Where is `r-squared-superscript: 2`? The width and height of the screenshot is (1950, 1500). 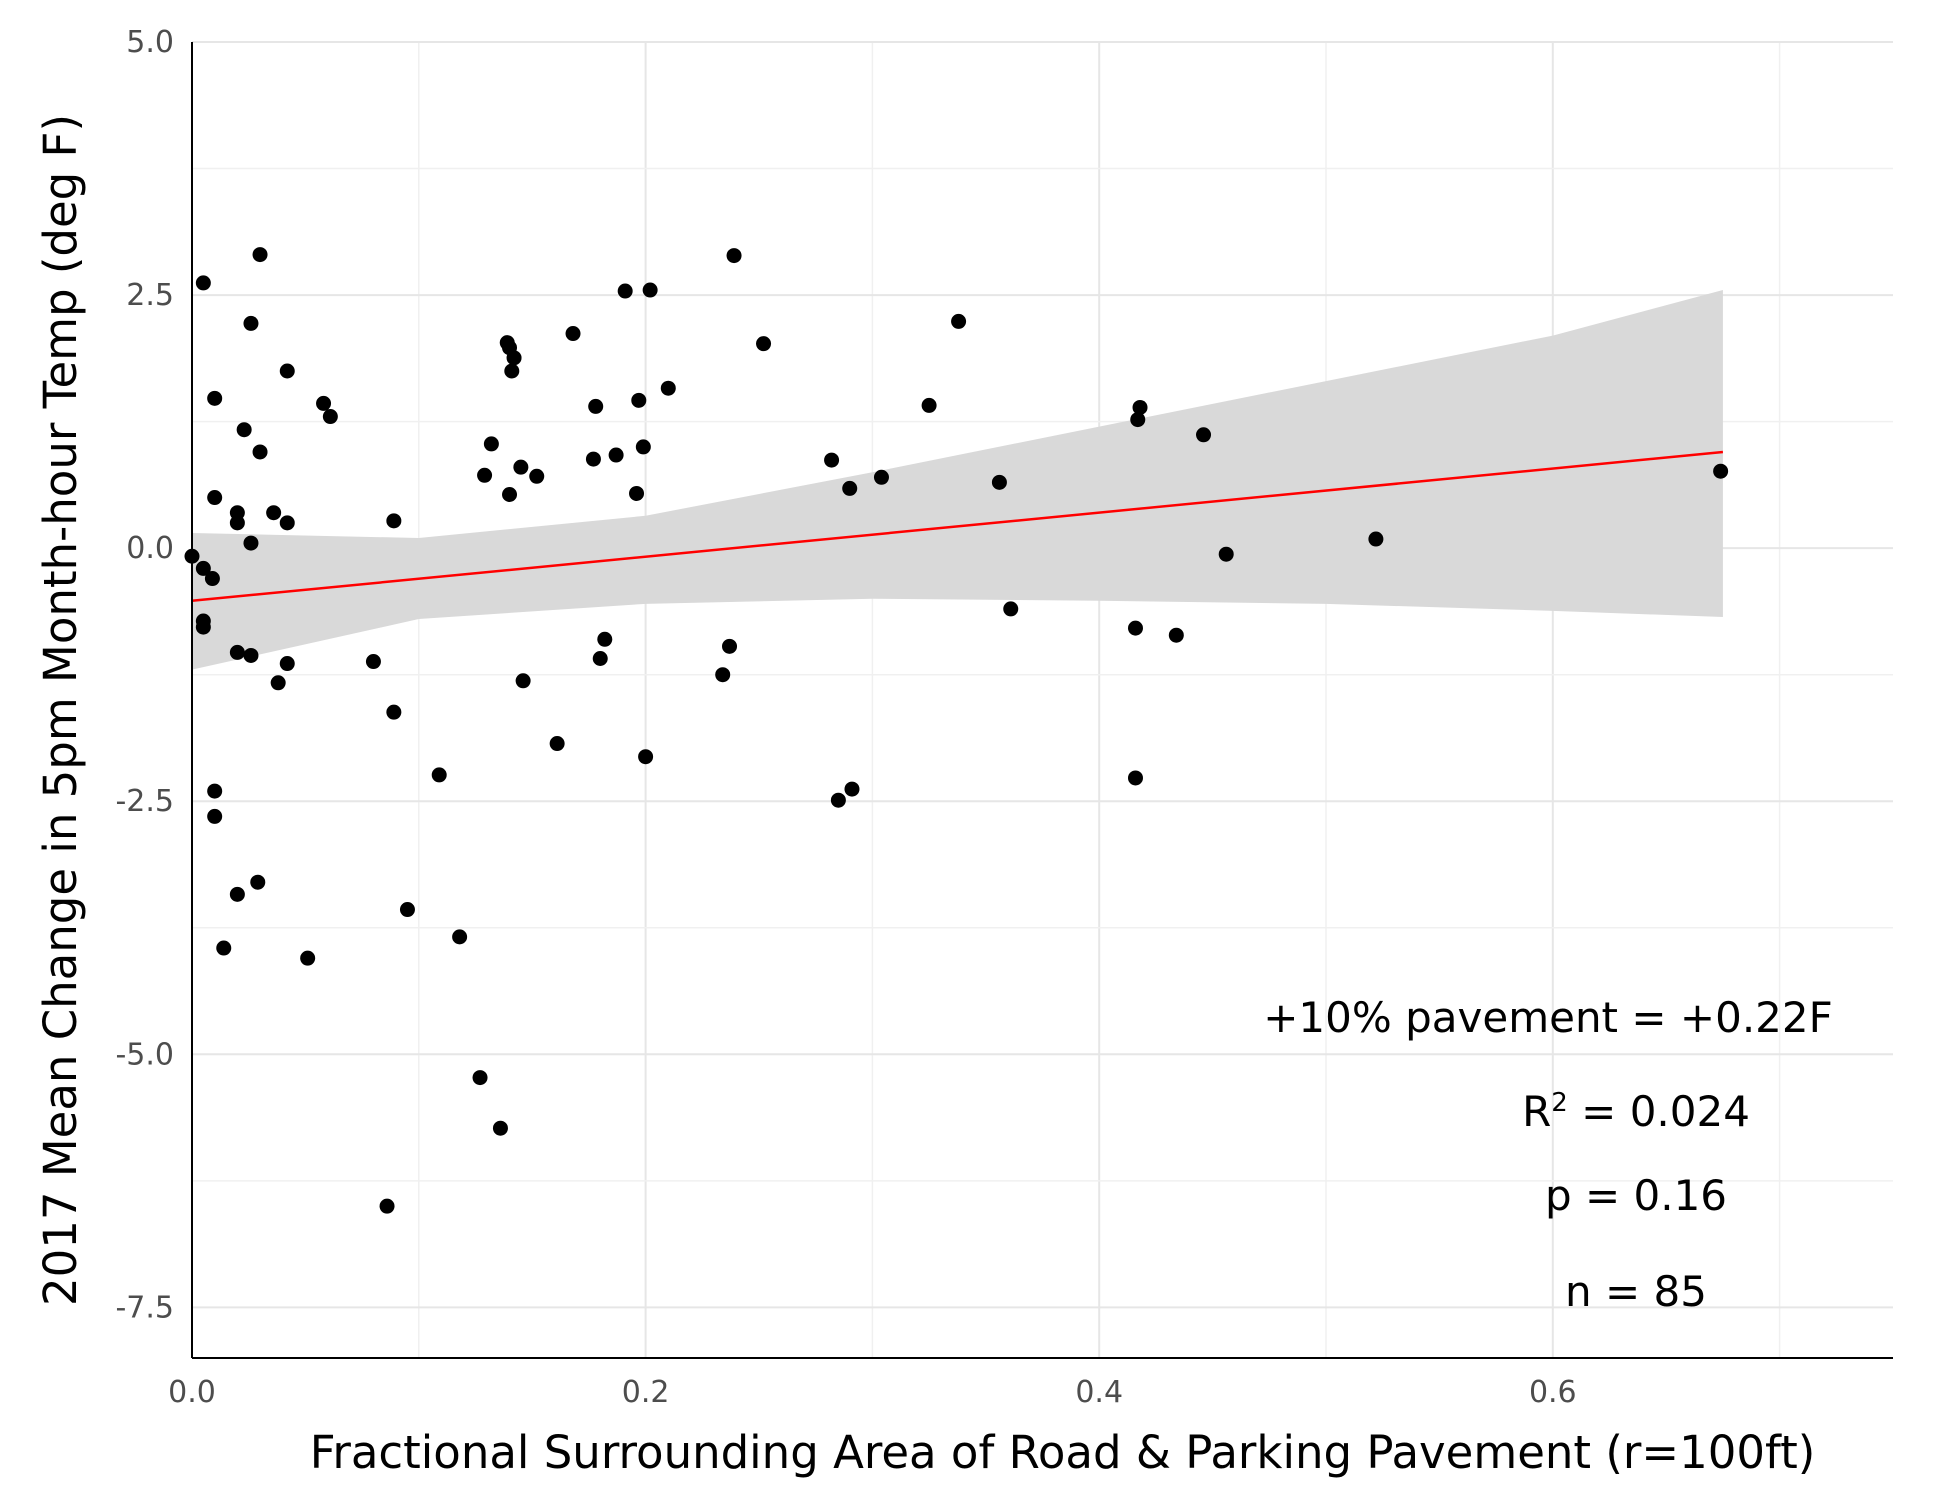 r-squared-superscript: 2 is located at coordinates (1559, 1103).